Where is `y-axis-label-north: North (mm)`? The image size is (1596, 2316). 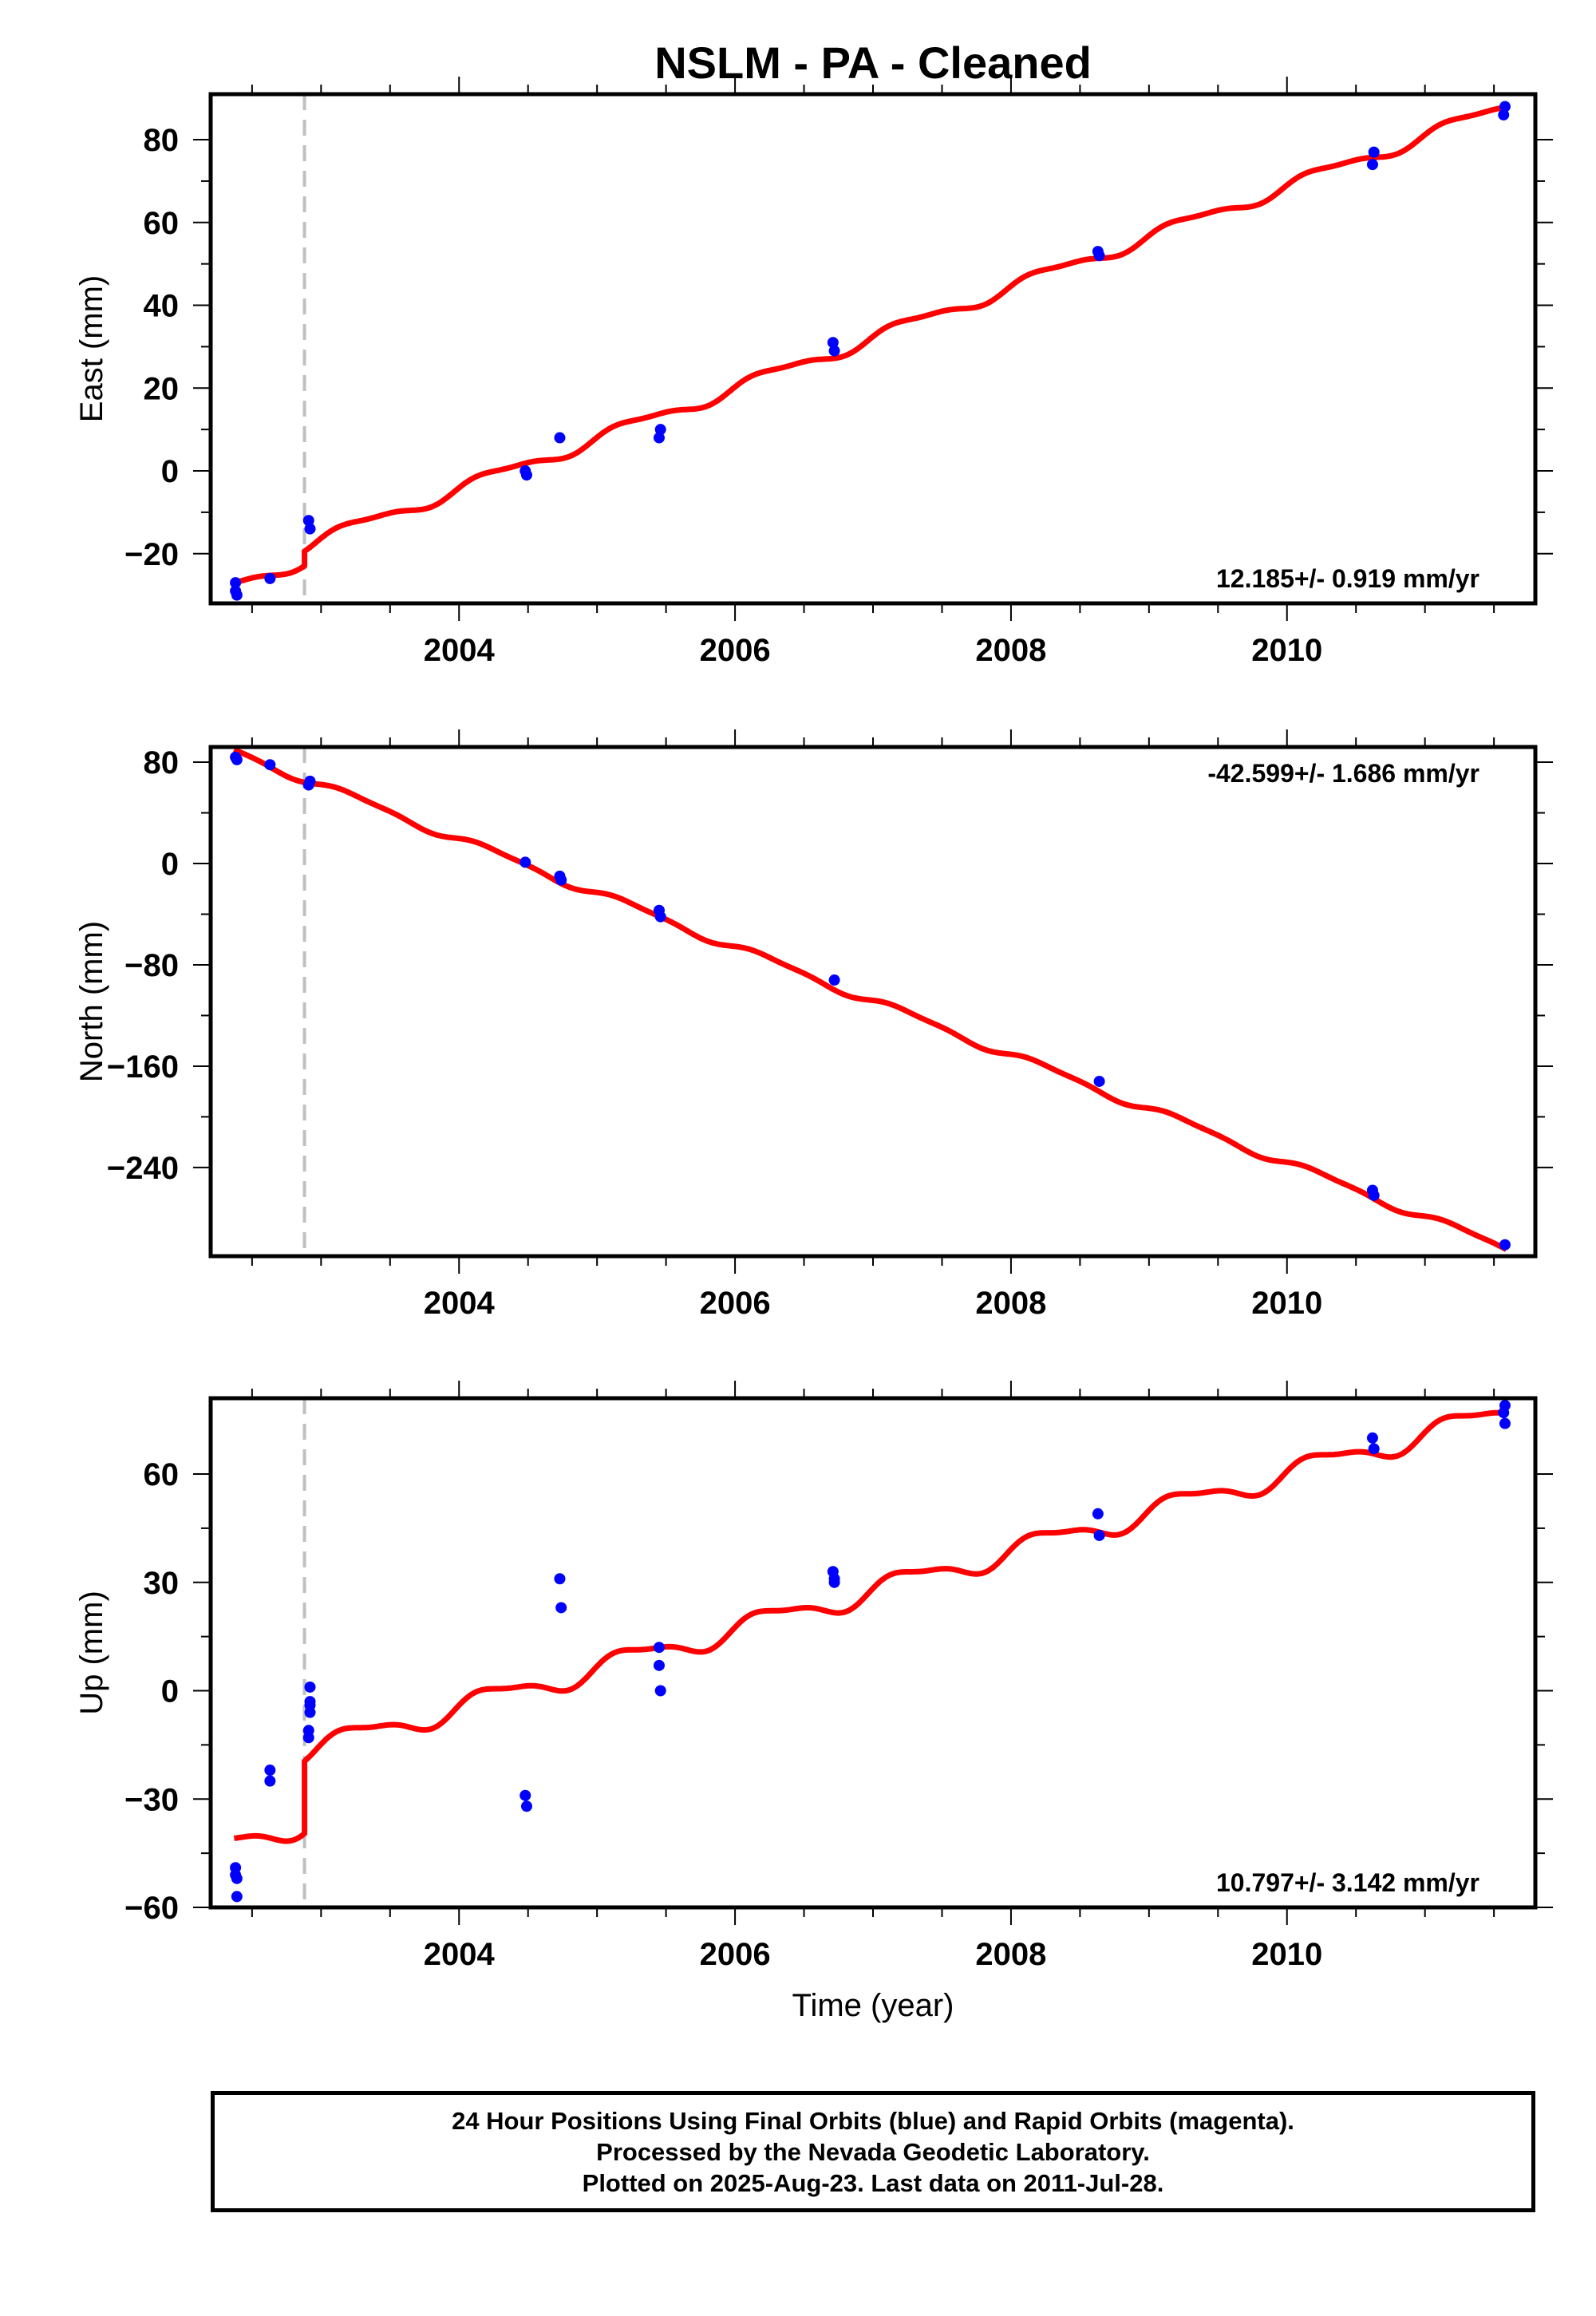 y-axis-label-north: North (mm) is located at coordinates (91, 1001).